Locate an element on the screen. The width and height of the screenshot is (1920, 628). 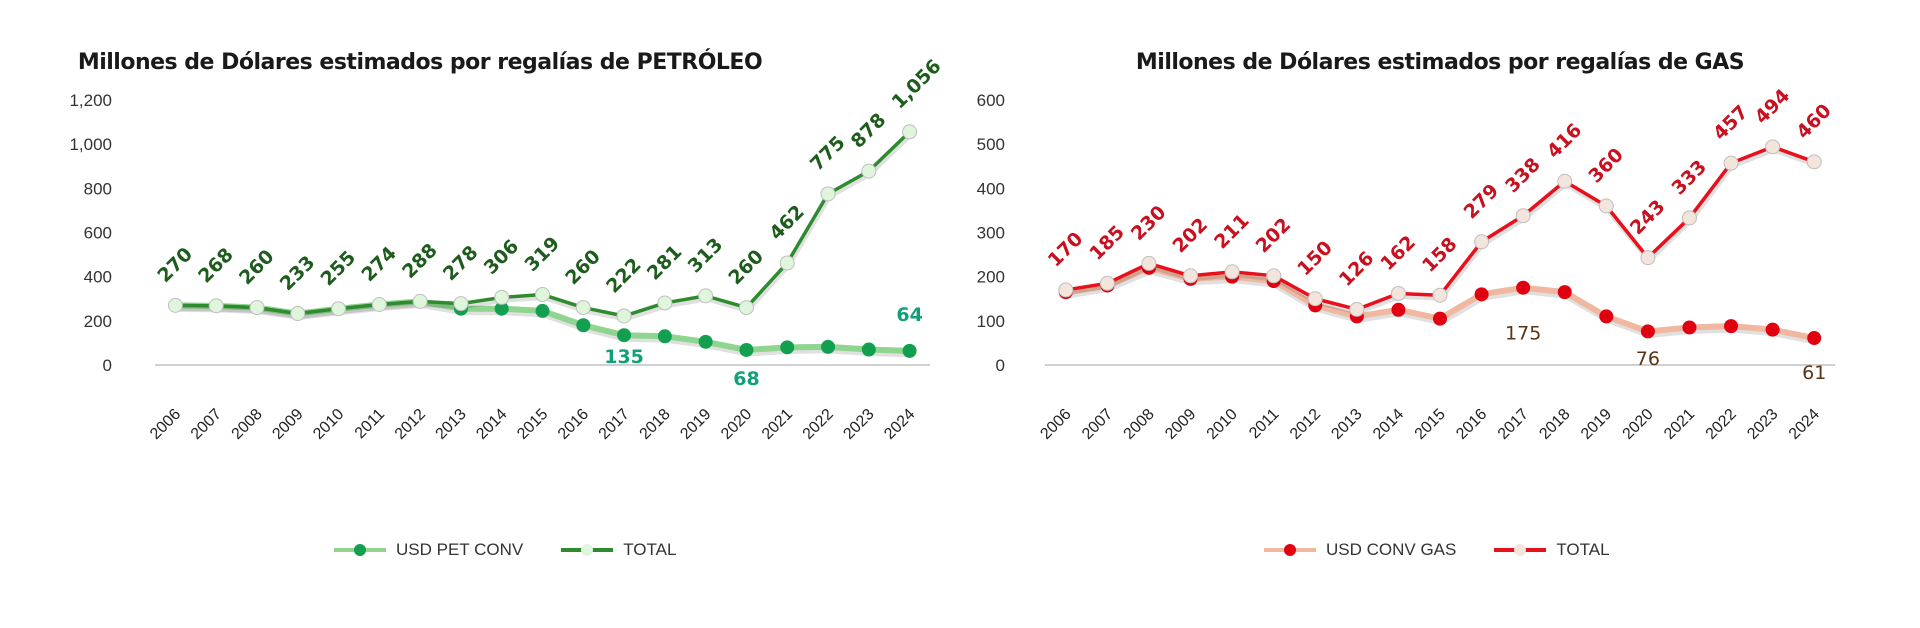
data-label: 255 is located at coordinates (339, 269).